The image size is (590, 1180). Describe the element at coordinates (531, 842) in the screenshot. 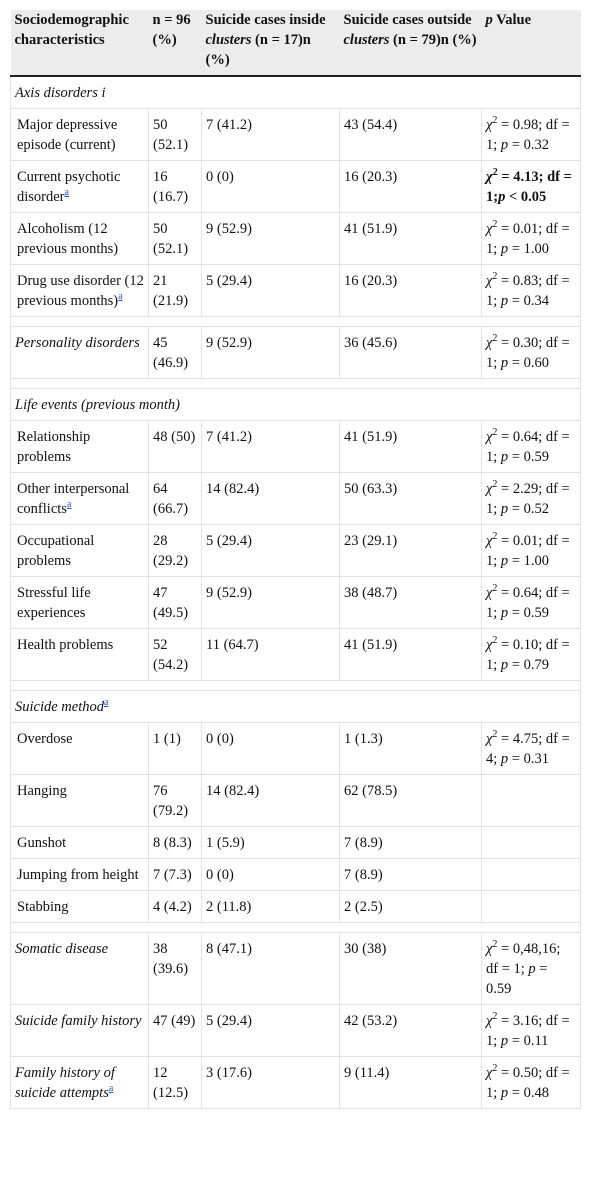

I see `data-cell` at that location.